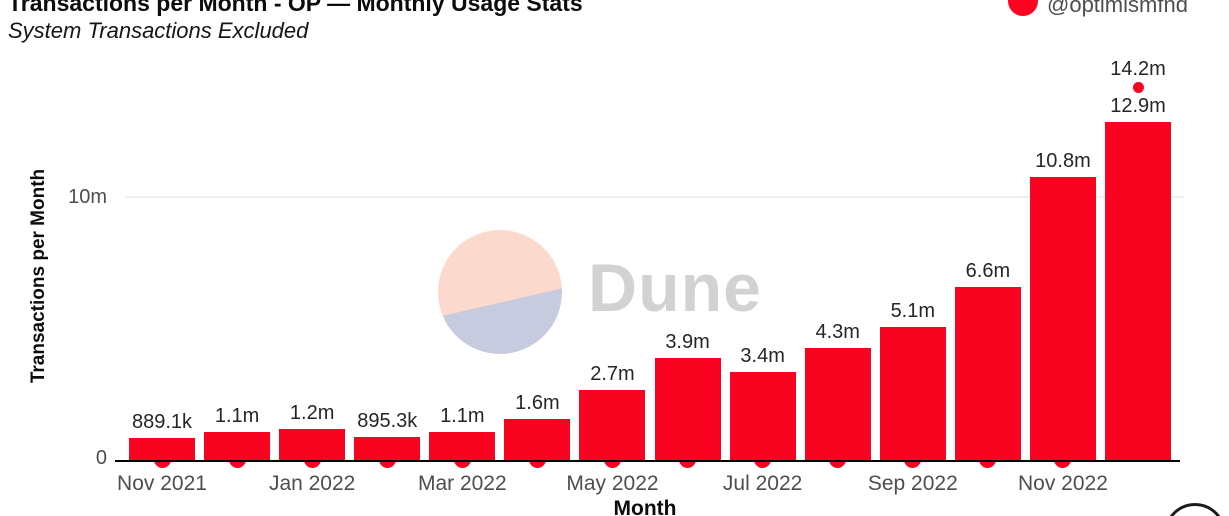 This screenshot has height=516, width=1229. I want to click on attribution-handle: @optimismfnd, so click(1117, 8).